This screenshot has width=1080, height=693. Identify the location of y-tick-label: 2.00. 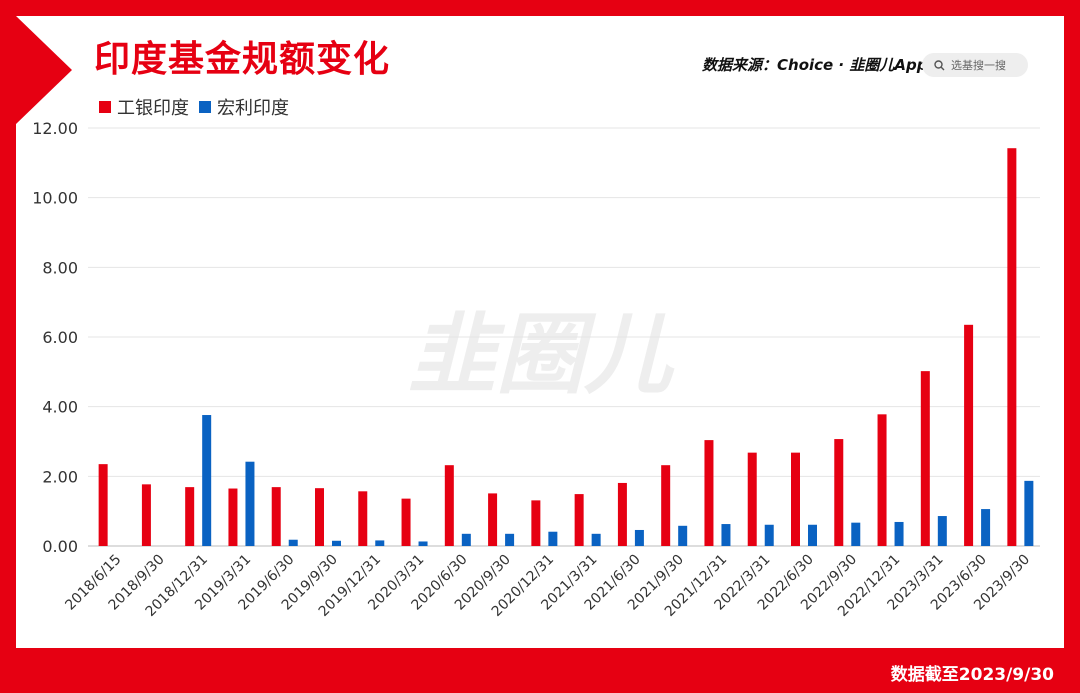
(60, 476).